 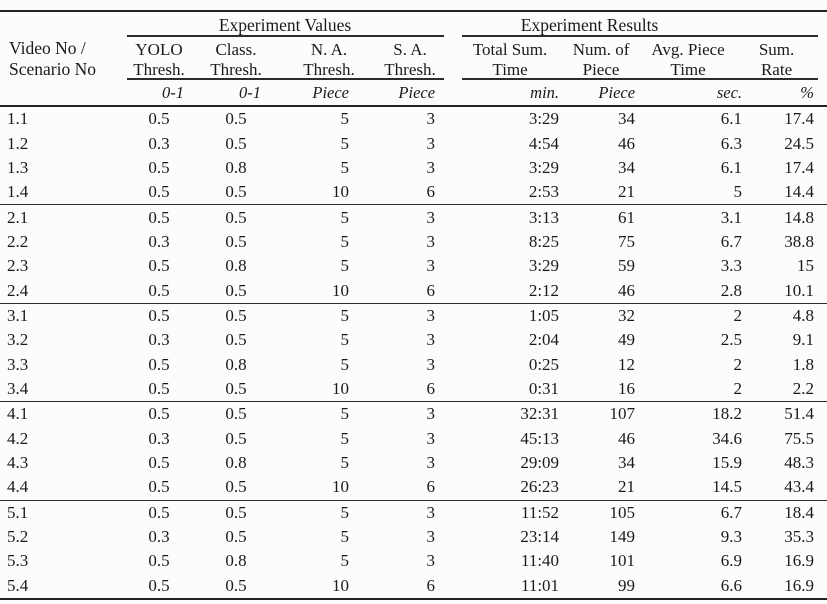 What do you see at coordinates (803, 364) in the screenshot?
I see `cell-sum-rate: 1.8` at bounding box center [803, 364].